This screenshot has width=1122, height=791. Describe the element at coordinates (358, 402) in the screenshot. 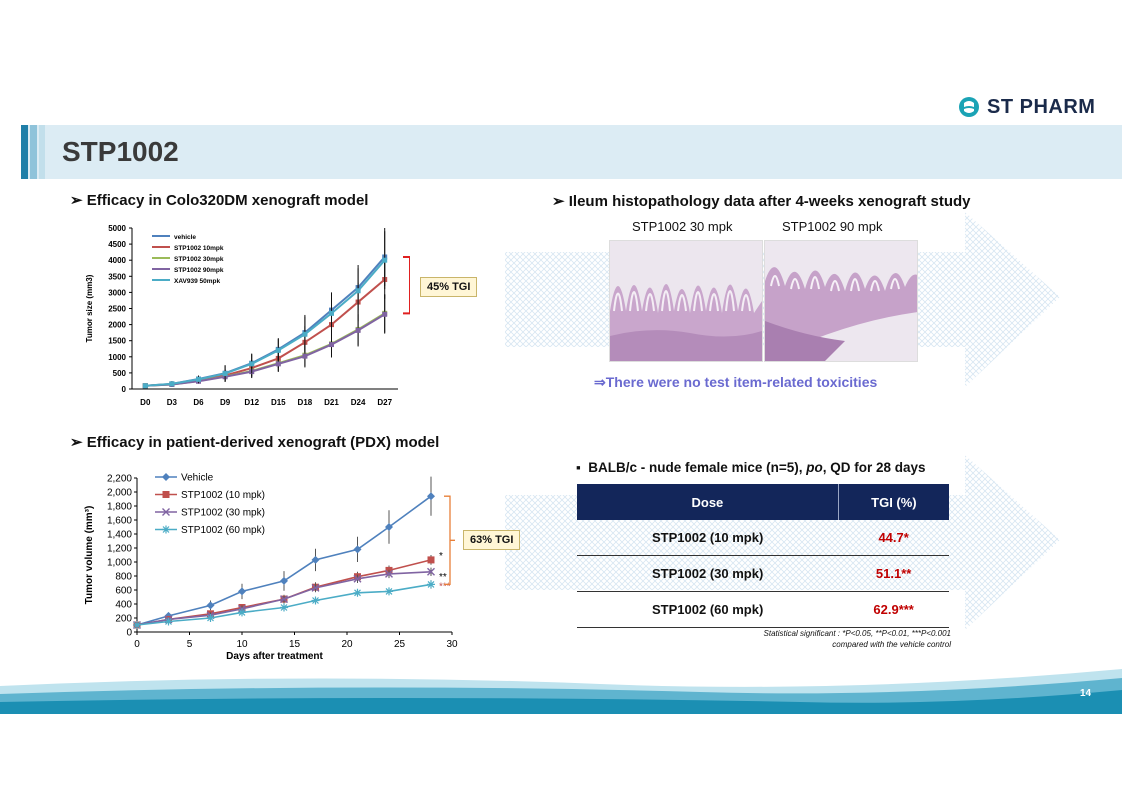

I see `x-tick-label: D24` at that location.